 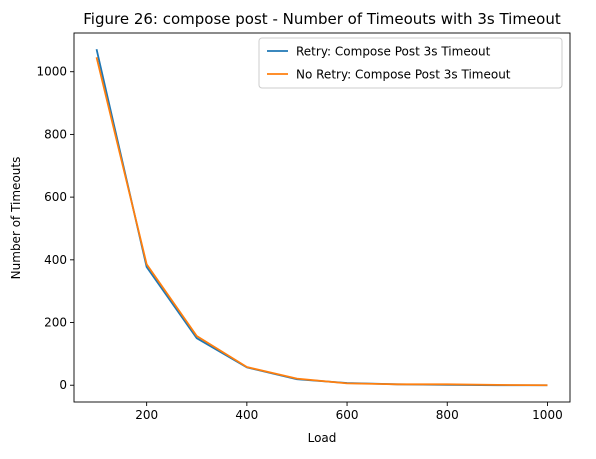 I want to click on y-tick-label: 400, so click(x=55, y=260).